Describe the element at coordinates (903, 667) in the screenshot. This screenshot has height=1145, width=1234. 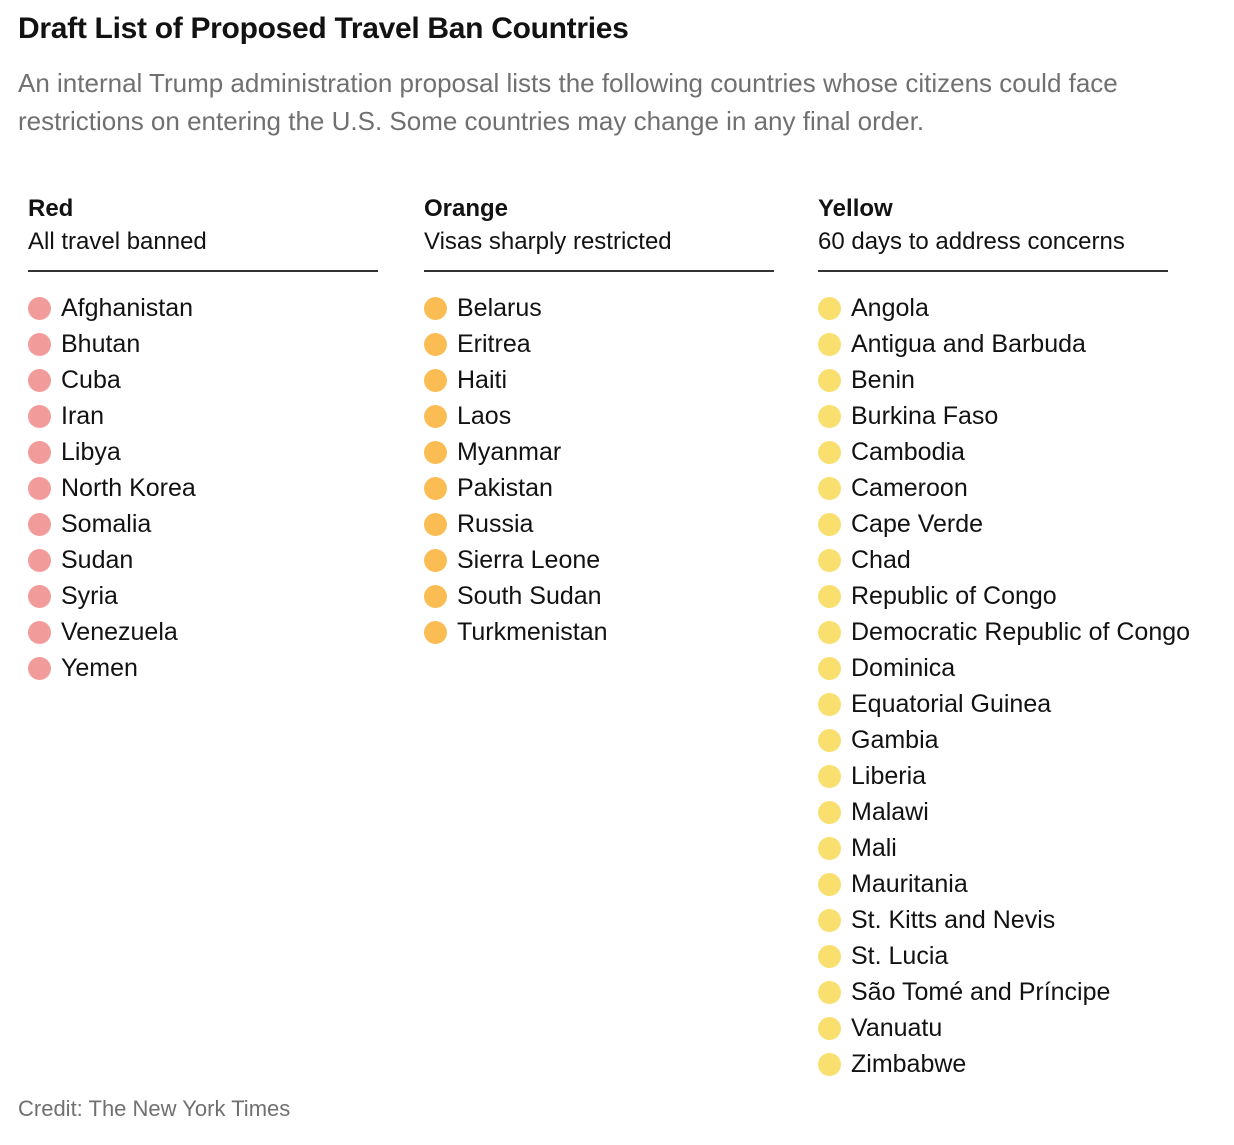
I see `country-name: Dominica` at that location.